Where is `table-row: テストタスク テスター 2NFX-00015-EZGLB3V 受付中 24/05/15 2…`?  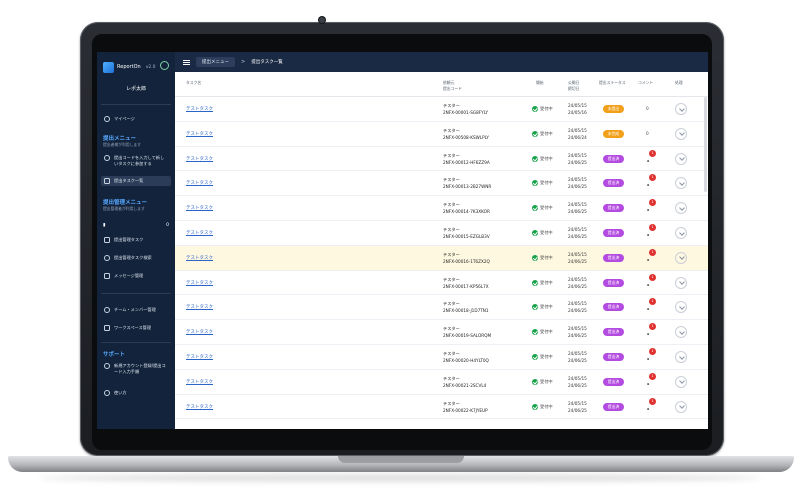 table-row: テストタスク テスター 2NFX-00015-EZGLB3V 受付中 24/05/15 2… is located at coordinates (441, 233).